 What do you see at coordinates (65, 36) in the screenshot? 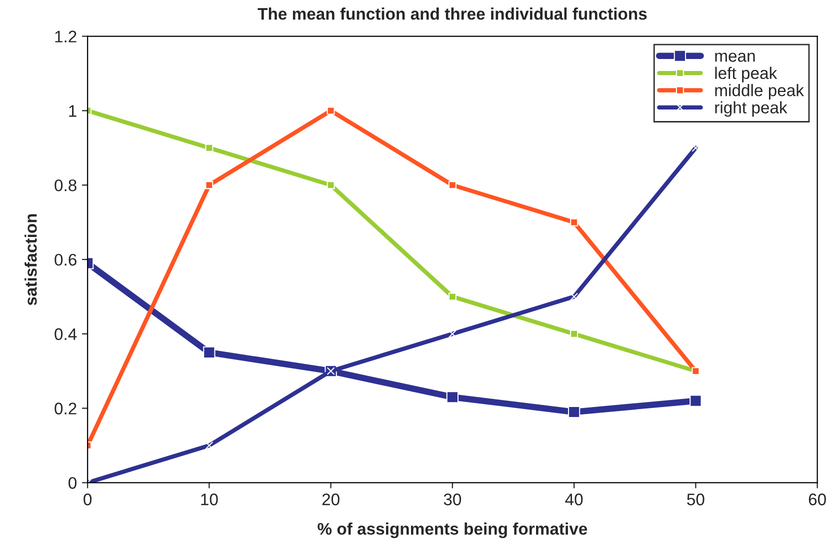
I see `y-tick-label: 1.2` at bounding box center [65, 36].